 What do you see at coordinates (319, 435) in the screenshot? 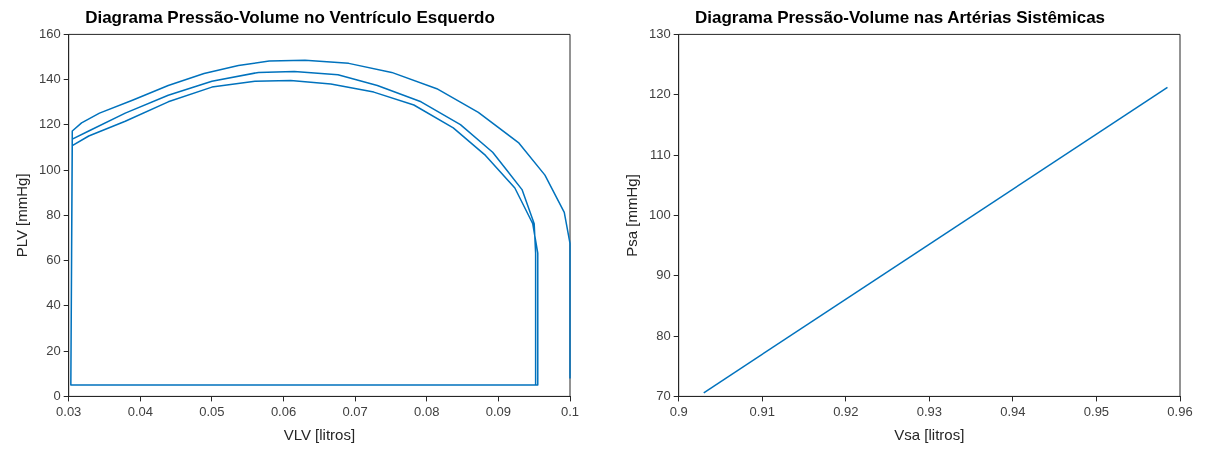
I see `x-axis-title: VLV [litros]` at bounding box center [319, 435].